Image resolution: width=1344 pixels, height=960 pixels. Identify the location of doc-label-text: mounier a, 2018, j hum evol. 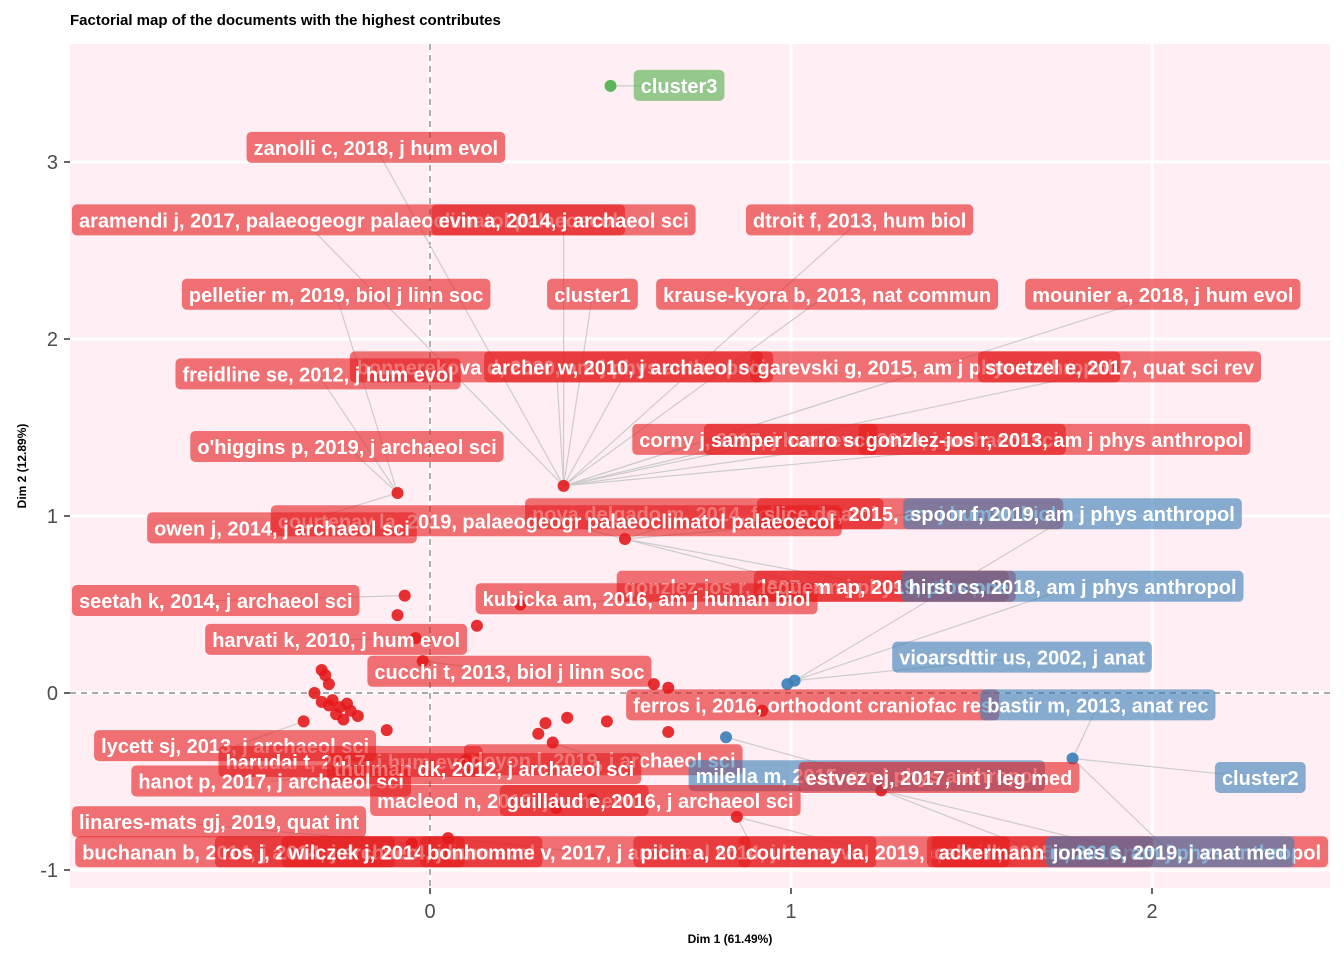
(1162, 296).